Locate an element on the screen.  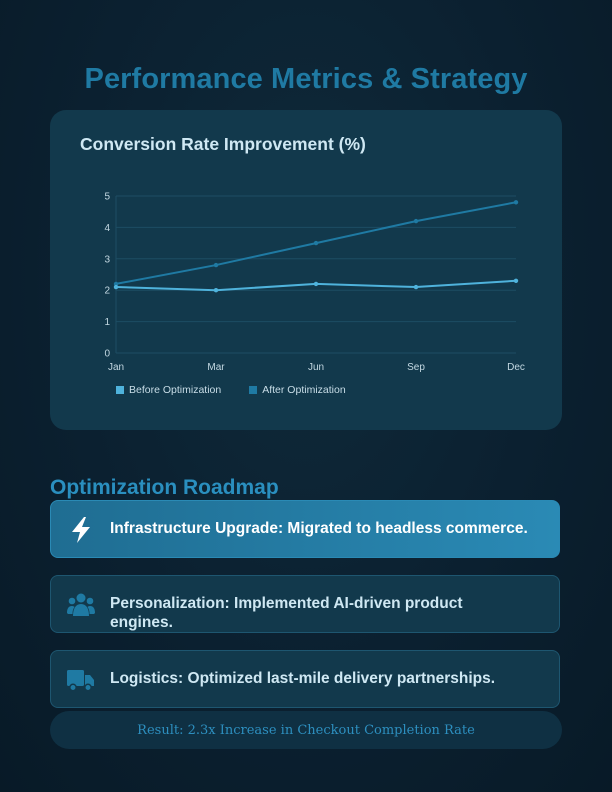
x-tick-label: Jun is located at coordinates (316, 367).